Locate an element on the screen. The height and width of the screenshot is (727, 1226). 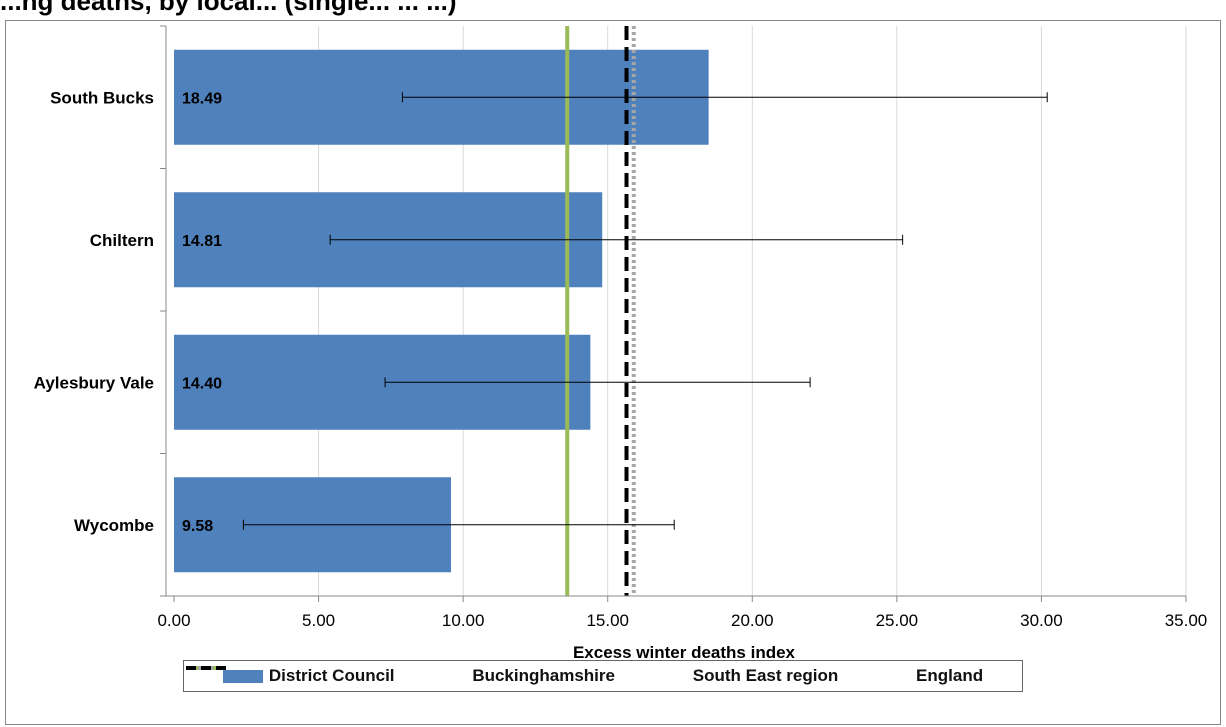
legend-swatch-dashed is located at coordinates (206, 668).